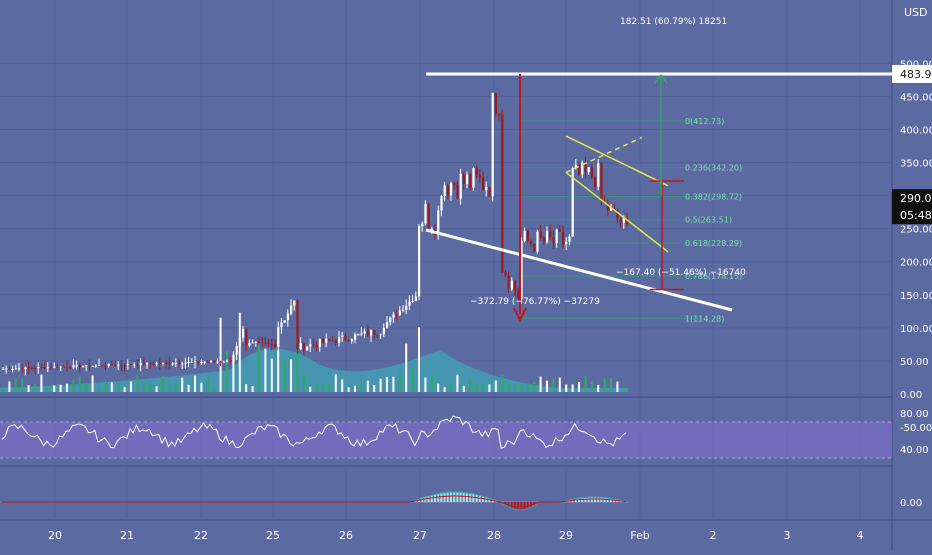  Describe the element at coordinates (916, 263) in the screenshot. I see `price-tick-label: 200.00` at that location.